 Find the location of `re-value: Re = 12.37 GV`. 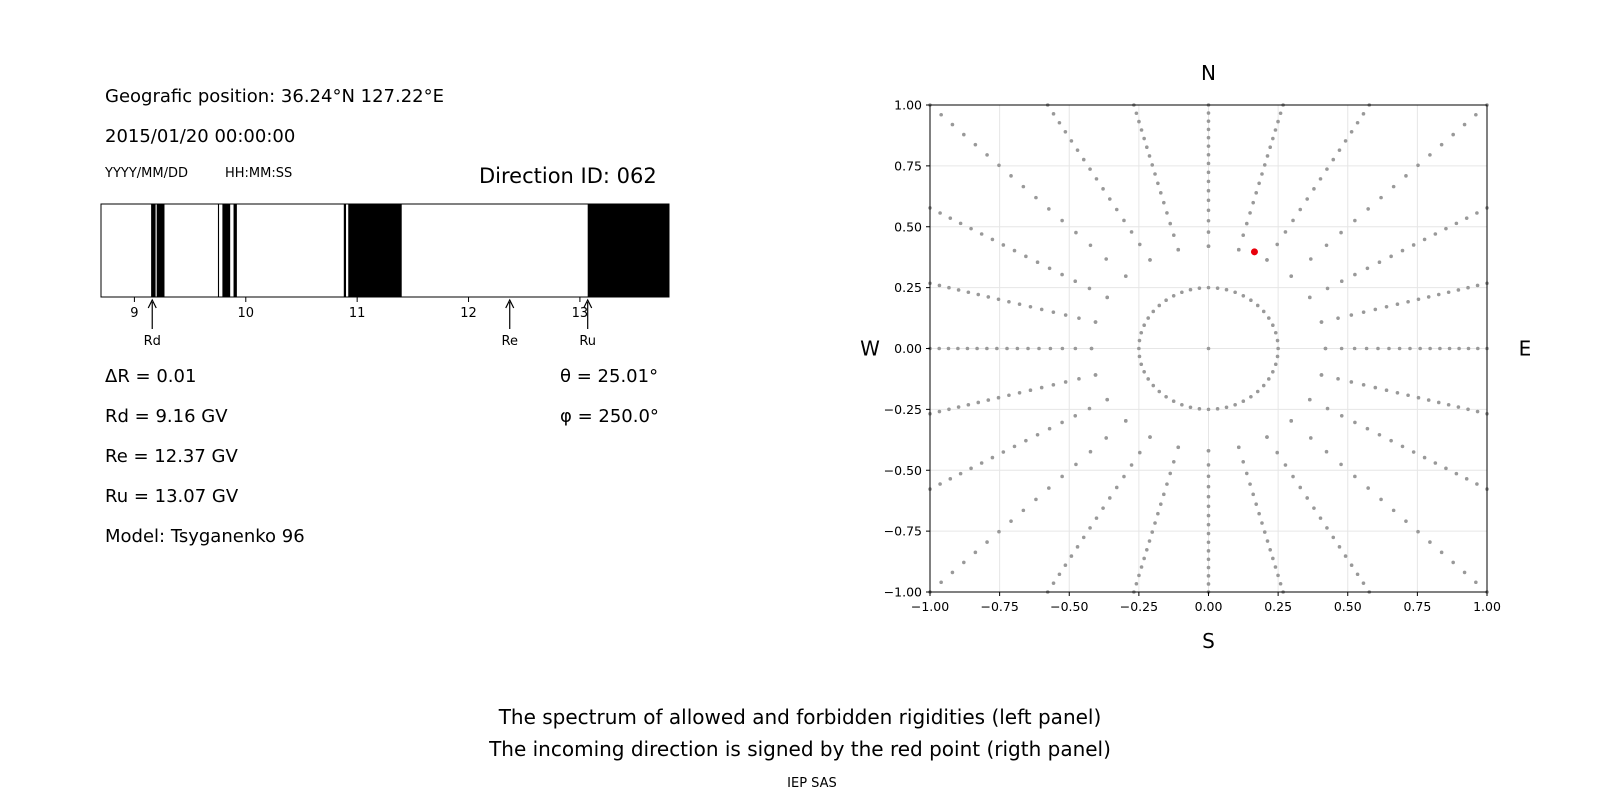

re-value: Re = 12.37 GV is located at coordinates (171, 456).